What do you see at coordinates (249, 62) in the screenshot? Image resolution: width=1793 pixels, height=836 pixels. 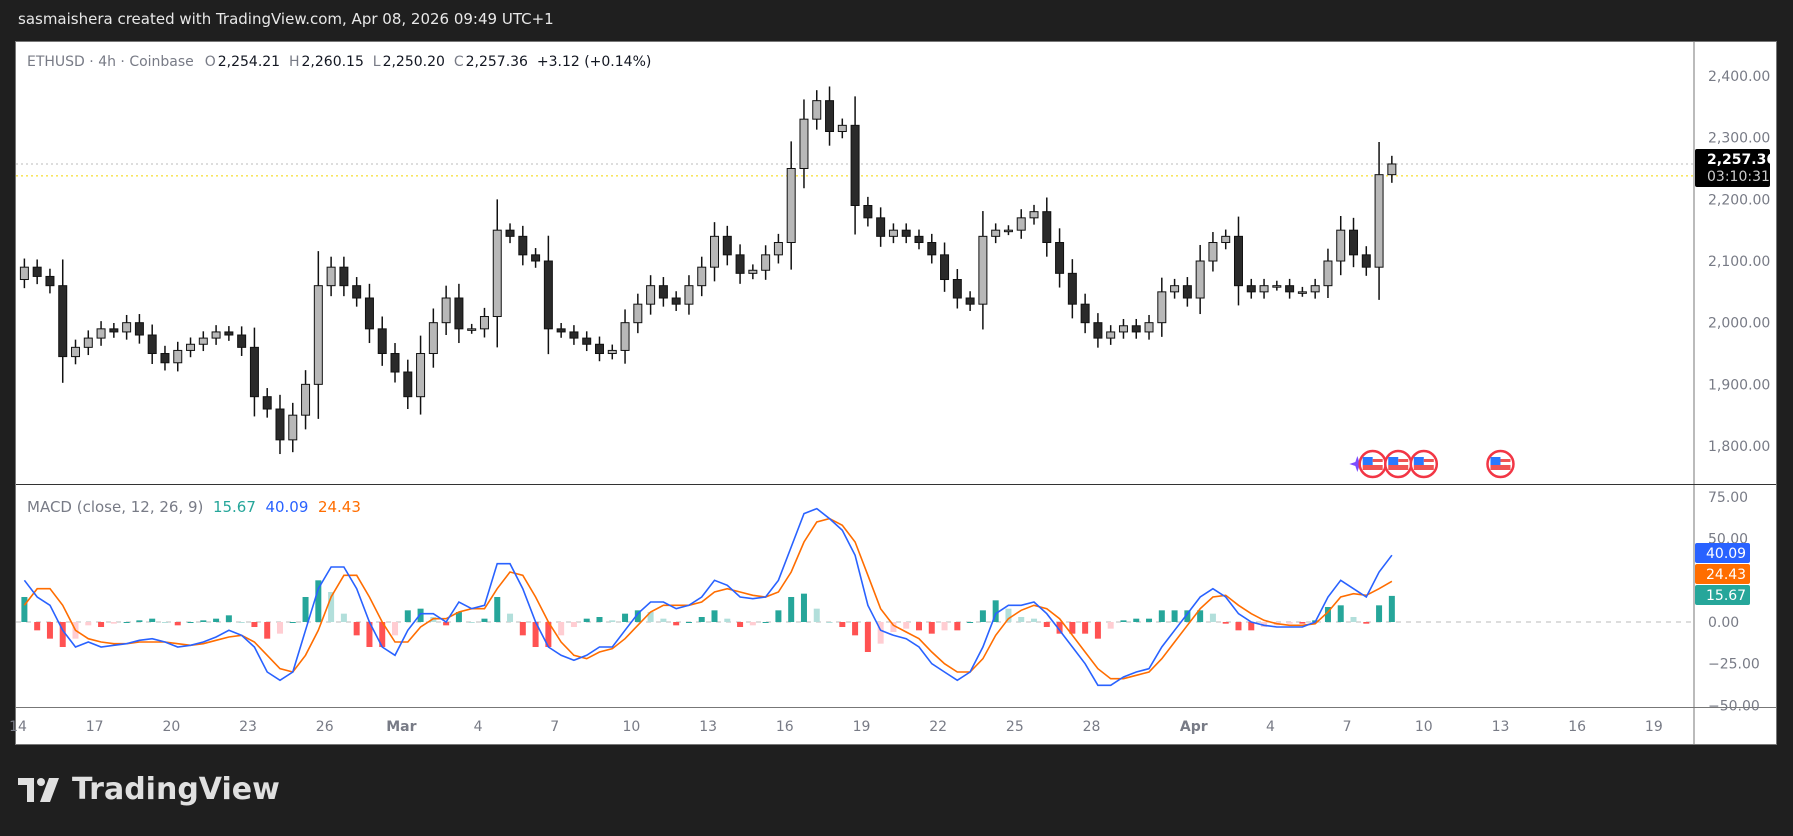 I see `open-value: 2,254.21` at bounding box center [249, 62].